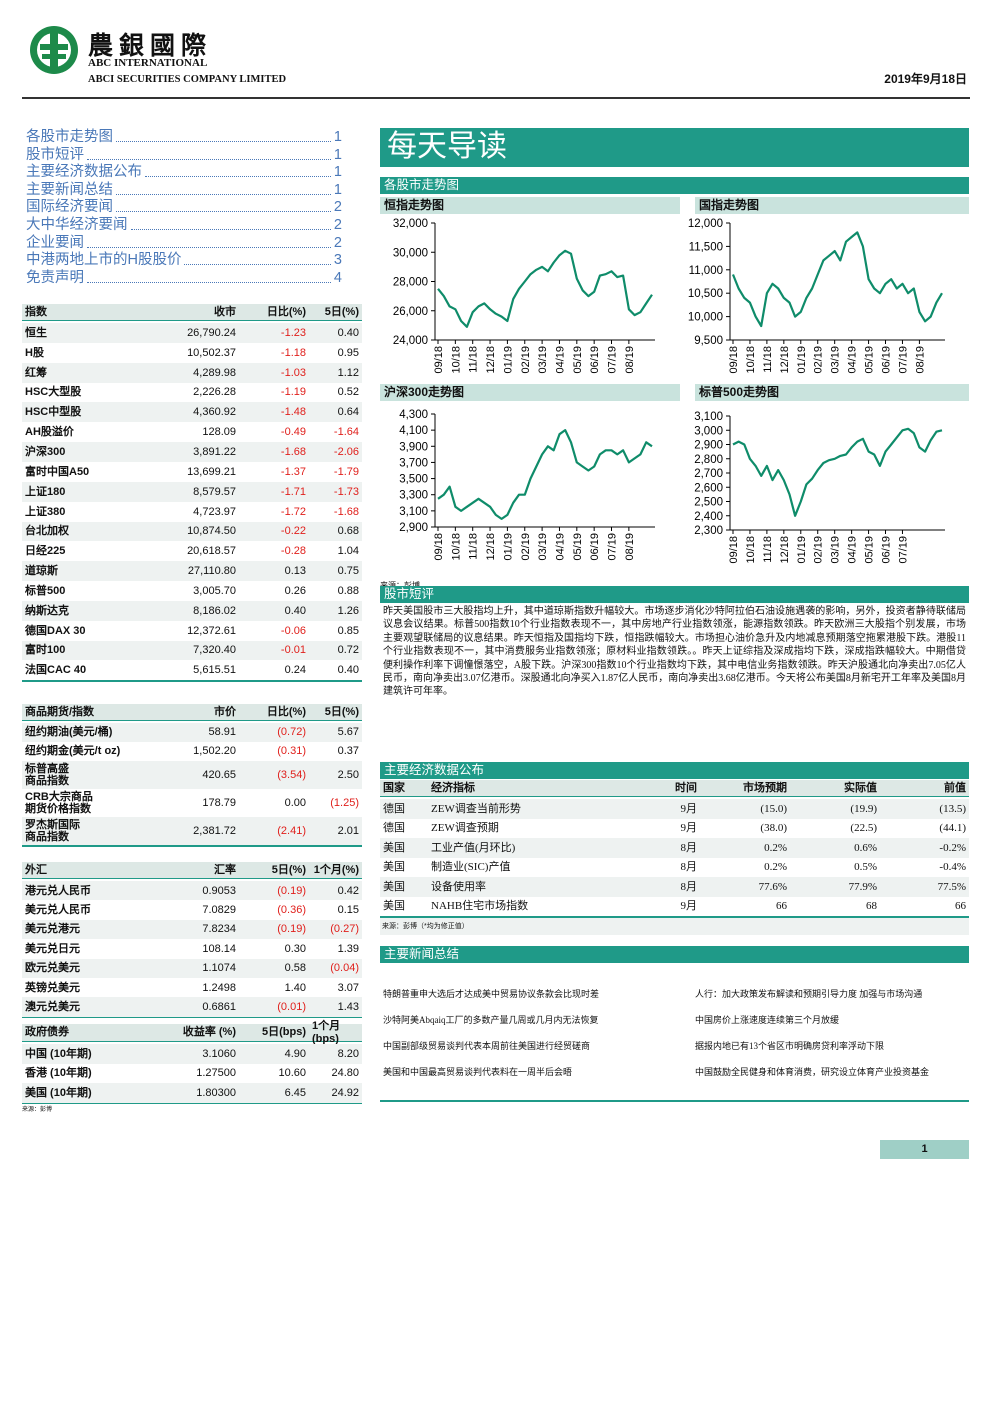  I want to click on table-cell: 0.52, so click(348, 392).